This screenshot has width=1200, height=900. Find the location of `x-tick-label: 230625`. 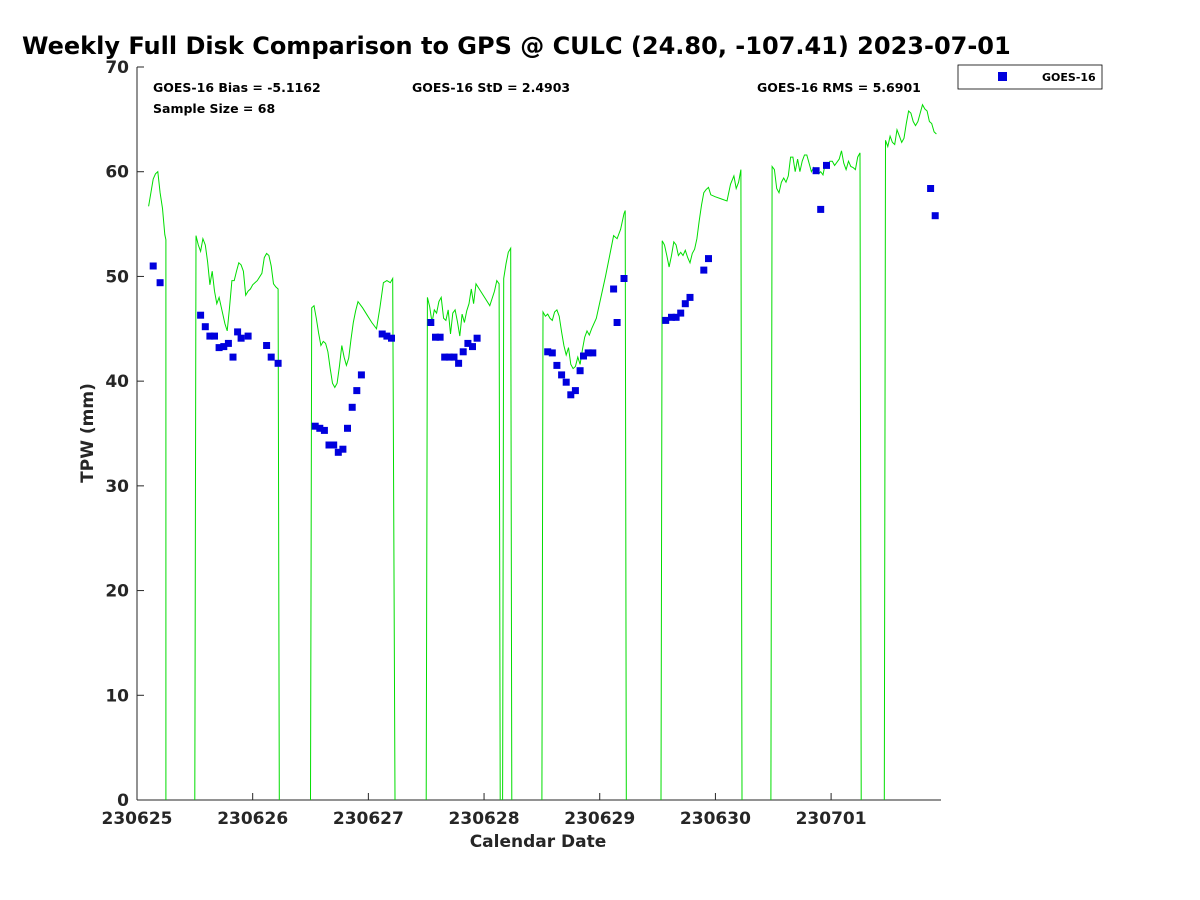

x-tick-label: 230625 is located at coordinates (137, 819).